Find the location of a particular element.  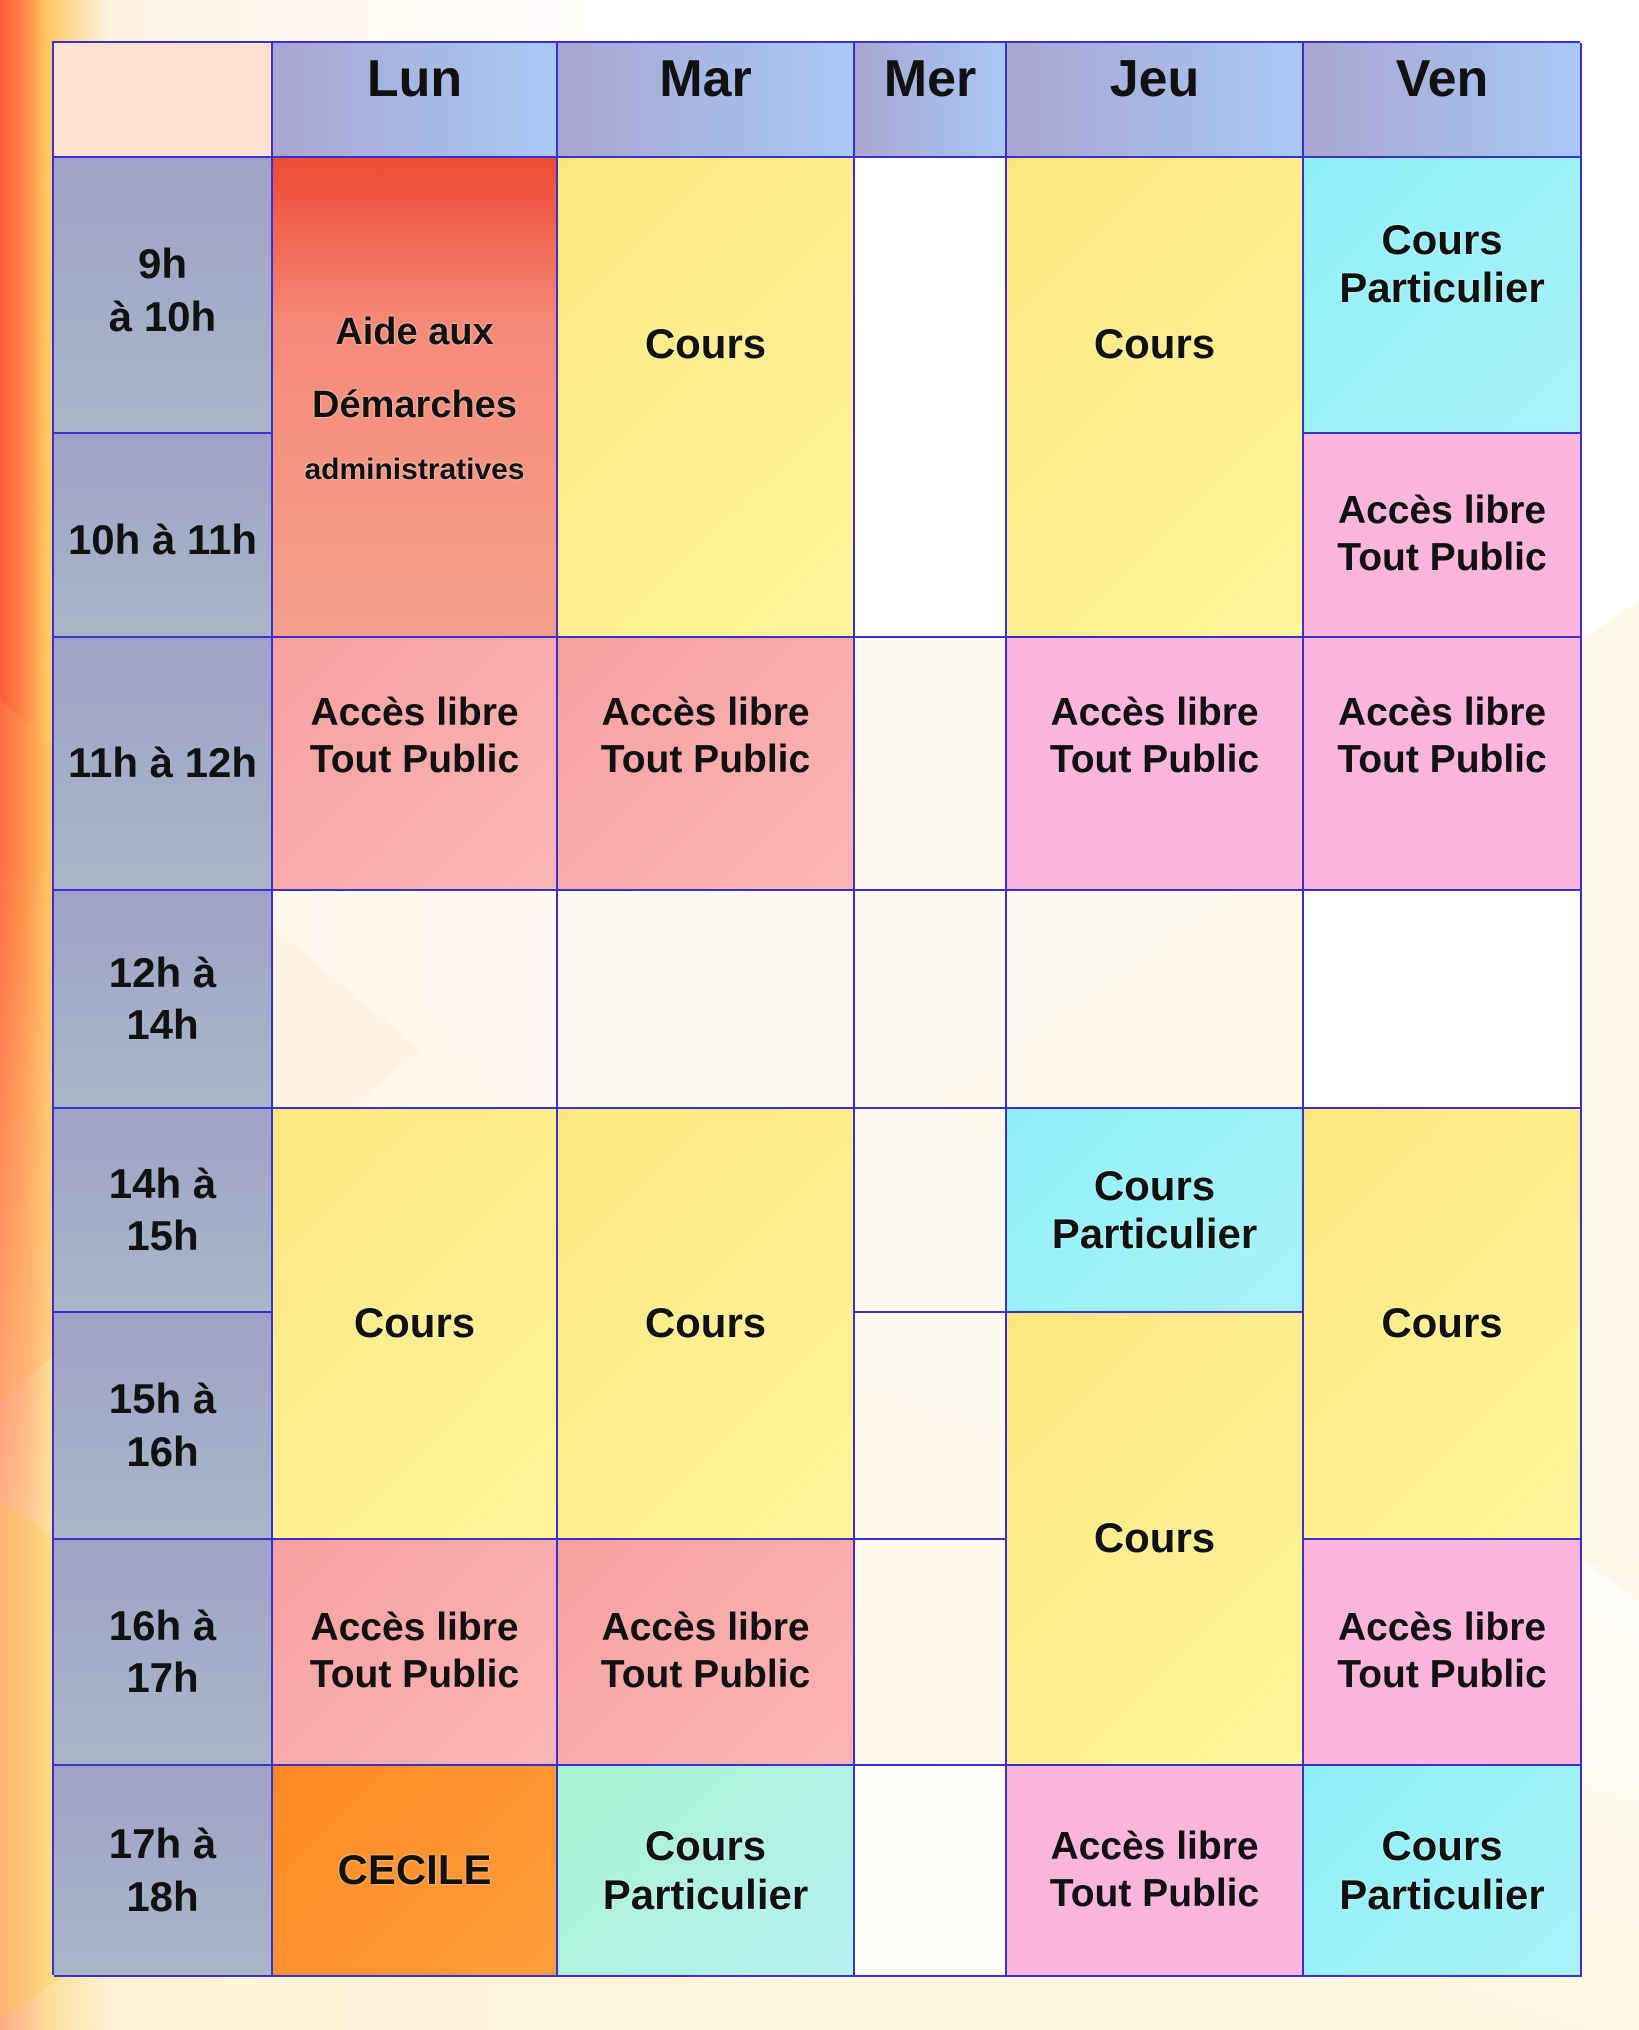

header-mar: Mar is located at coordinates (706, 100).